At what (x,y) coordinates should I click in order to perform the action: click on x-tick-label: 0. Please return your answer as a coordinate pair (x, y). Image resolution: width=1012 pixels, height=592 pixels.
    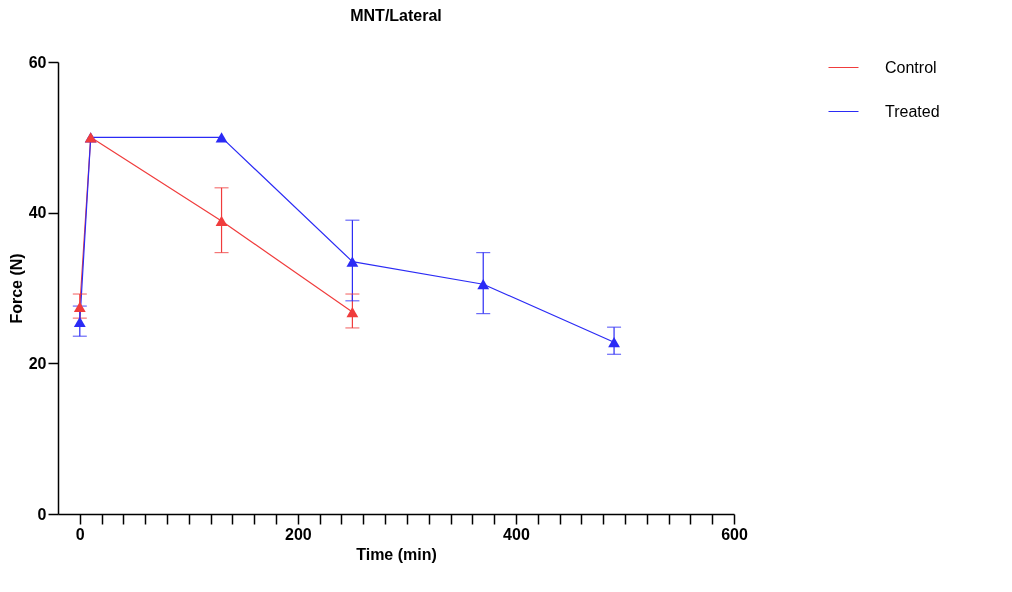
    Looking at the image, I should click on (80, 534).